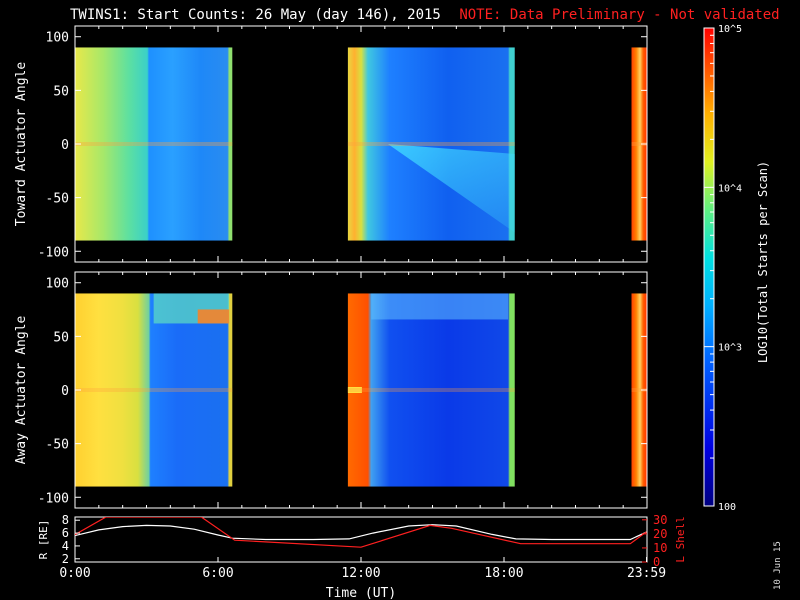  What do you see at coordinates (660, 520) in the screenshot?
I see `ytick-right-label: 30` at bounding box center [660, 520].